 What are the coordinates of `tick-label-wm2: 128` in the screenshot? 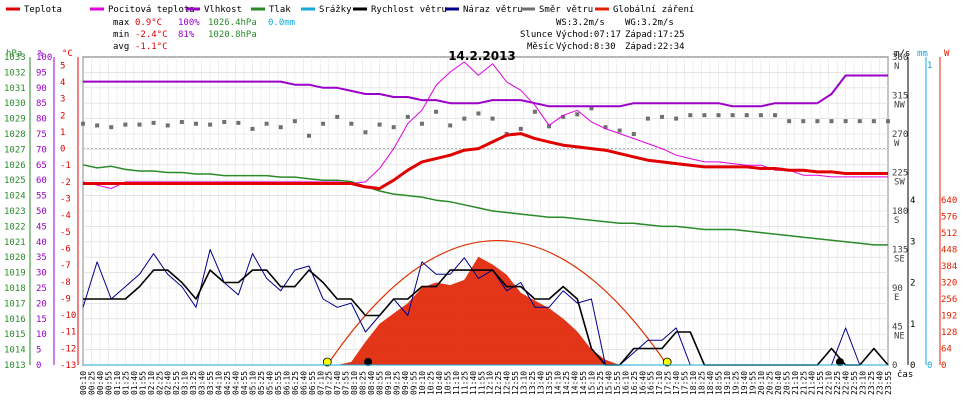 It's located at (949, 333).